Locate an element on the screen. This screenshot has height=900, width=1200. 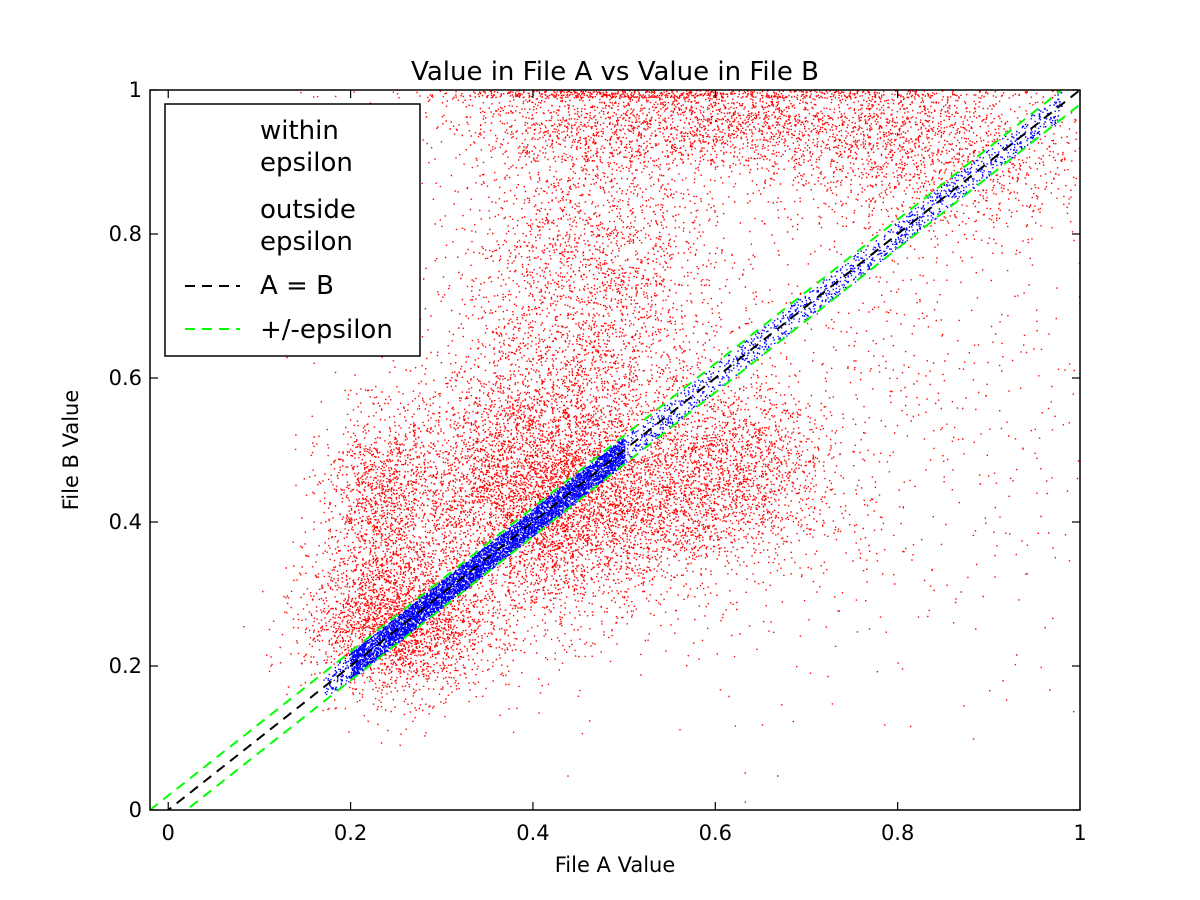
x-axis-label: File A Value is located at coordinates (615, 865).